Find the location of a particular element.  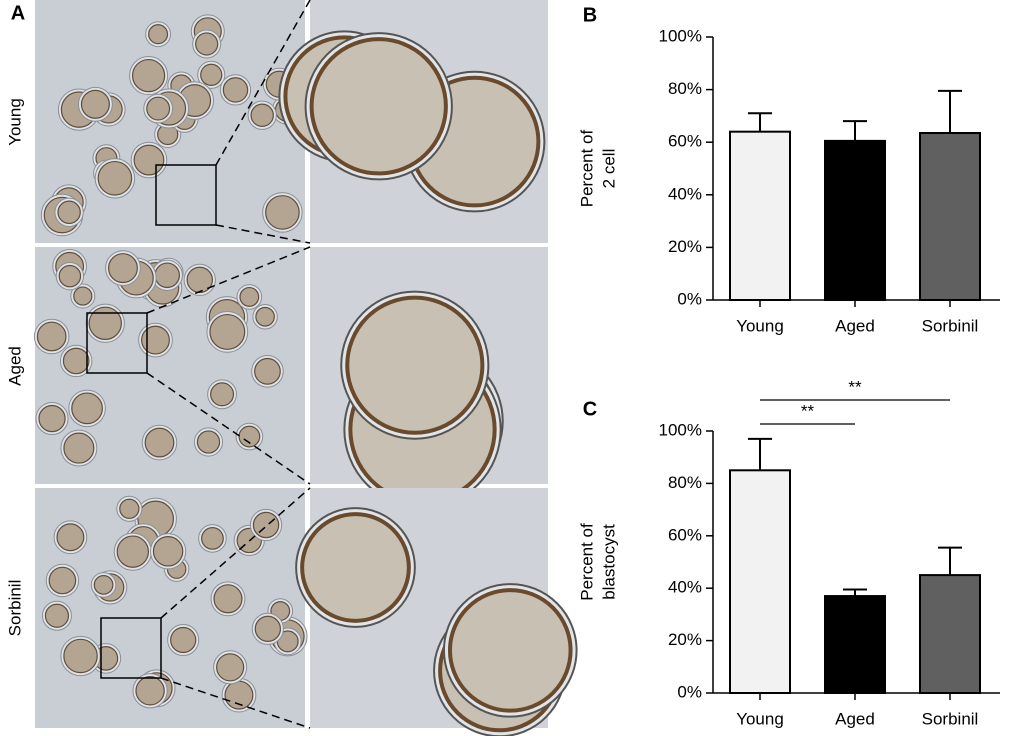

panel-label: C is located at coordinates (590, 409).